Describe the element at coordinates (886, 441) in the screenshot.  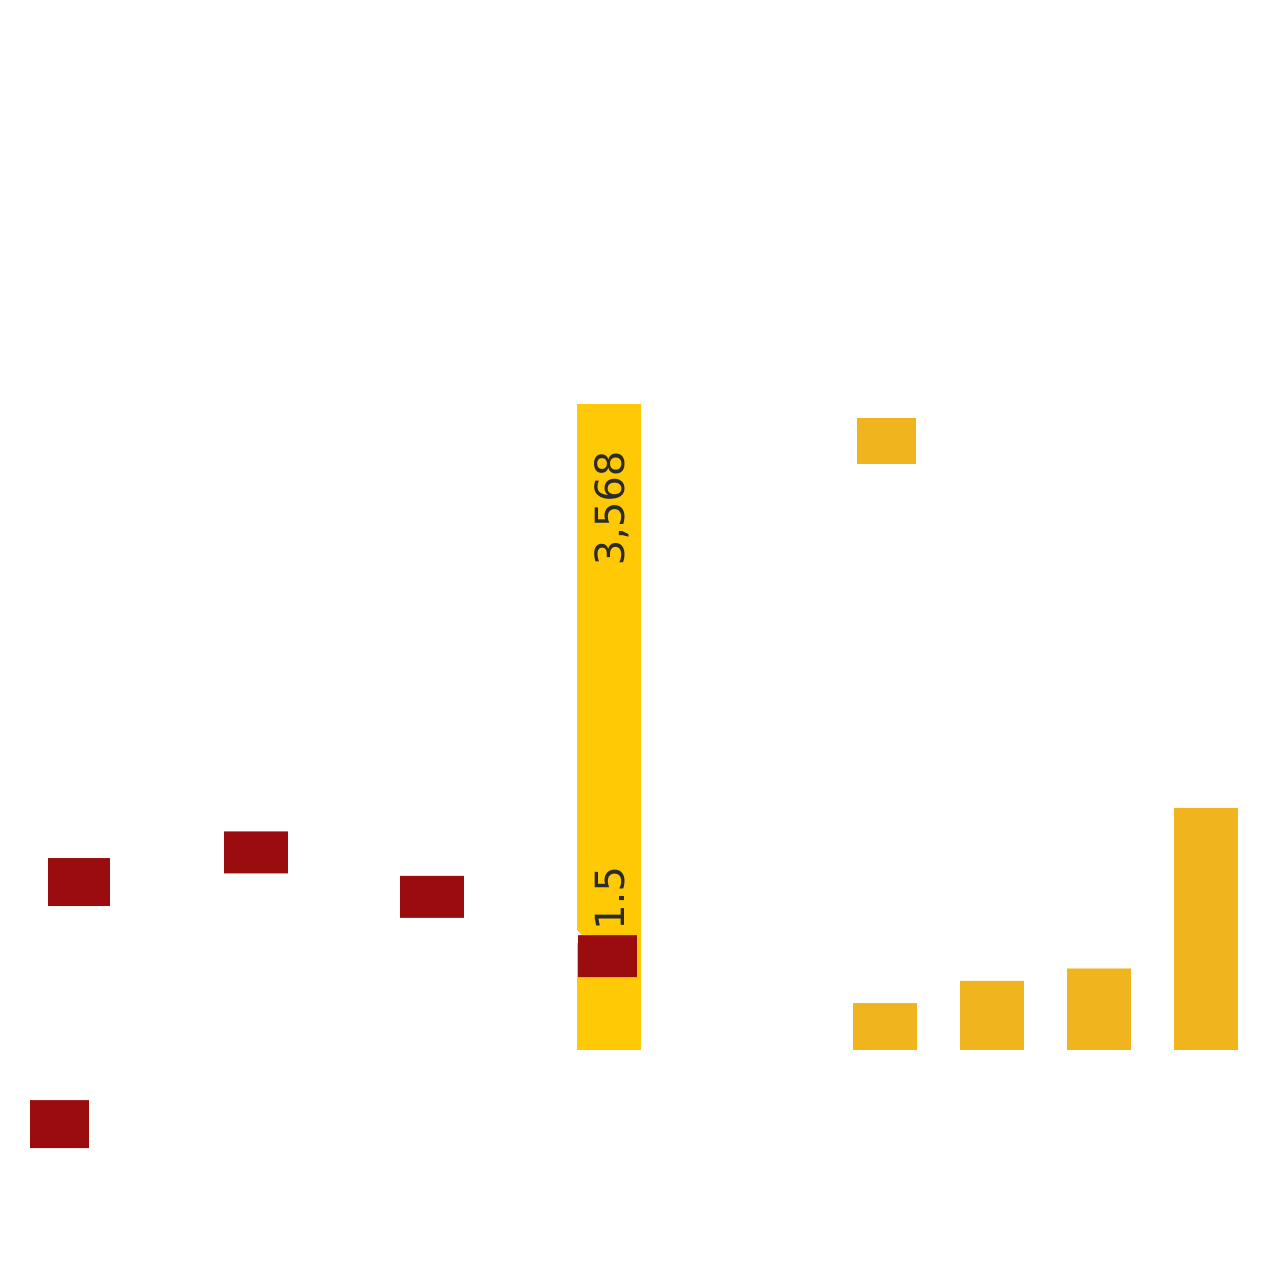
I see `gold-marker` at that location.